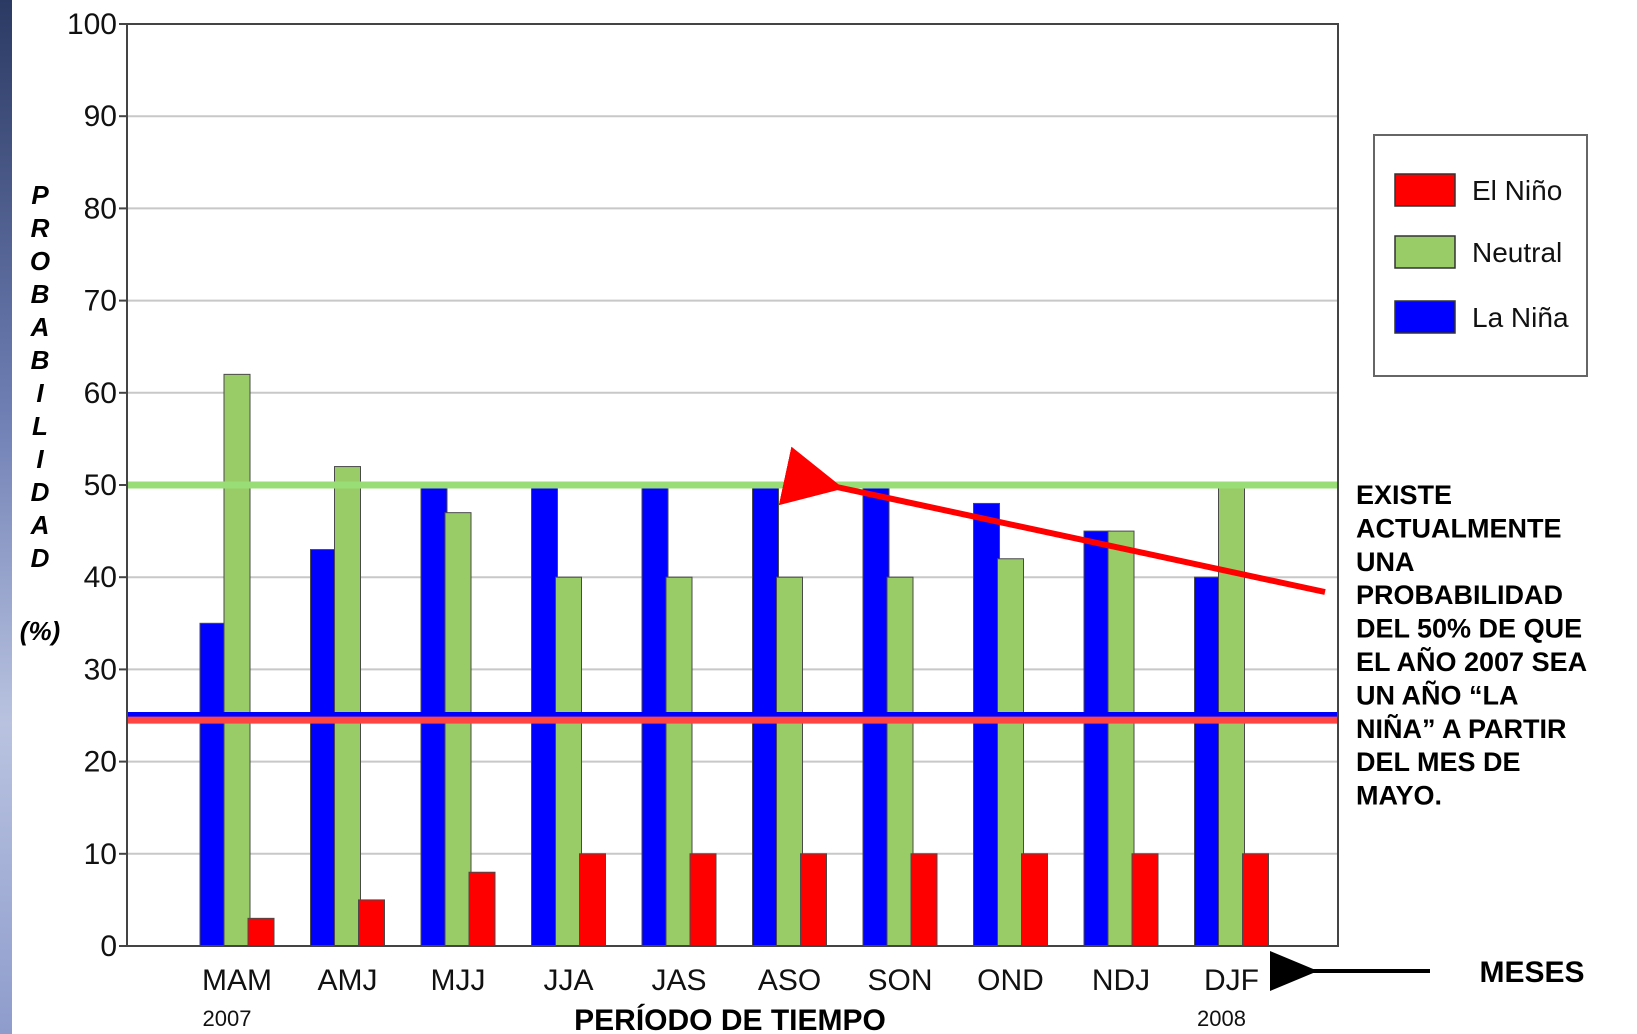  I want to click on y-tick-label: 20, so click(100, 762).